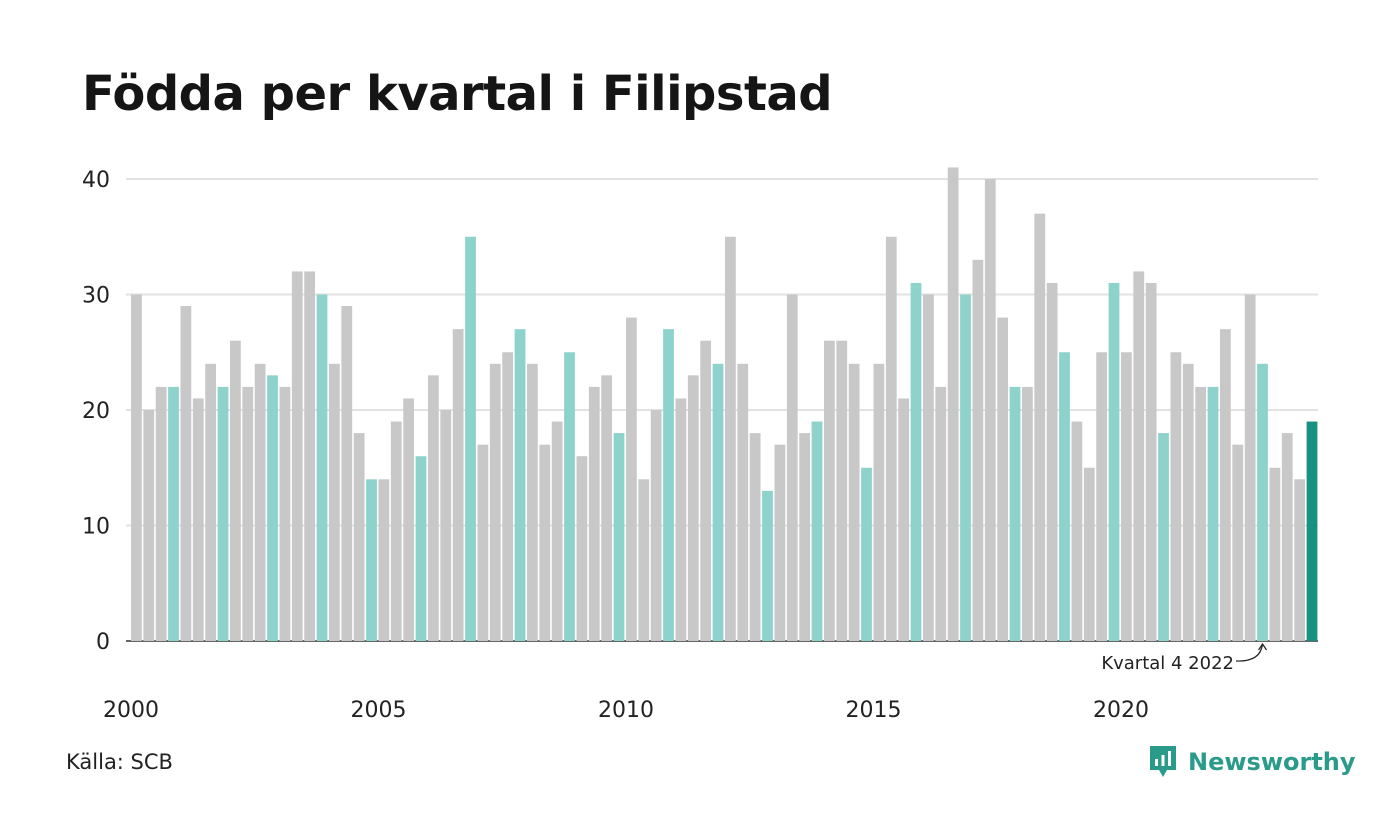 The width and height of the screenshot is (1400, 840). Describe the element at coordinates (1249, 652) in the screenshot. I see `annotation-arrow` at that location.